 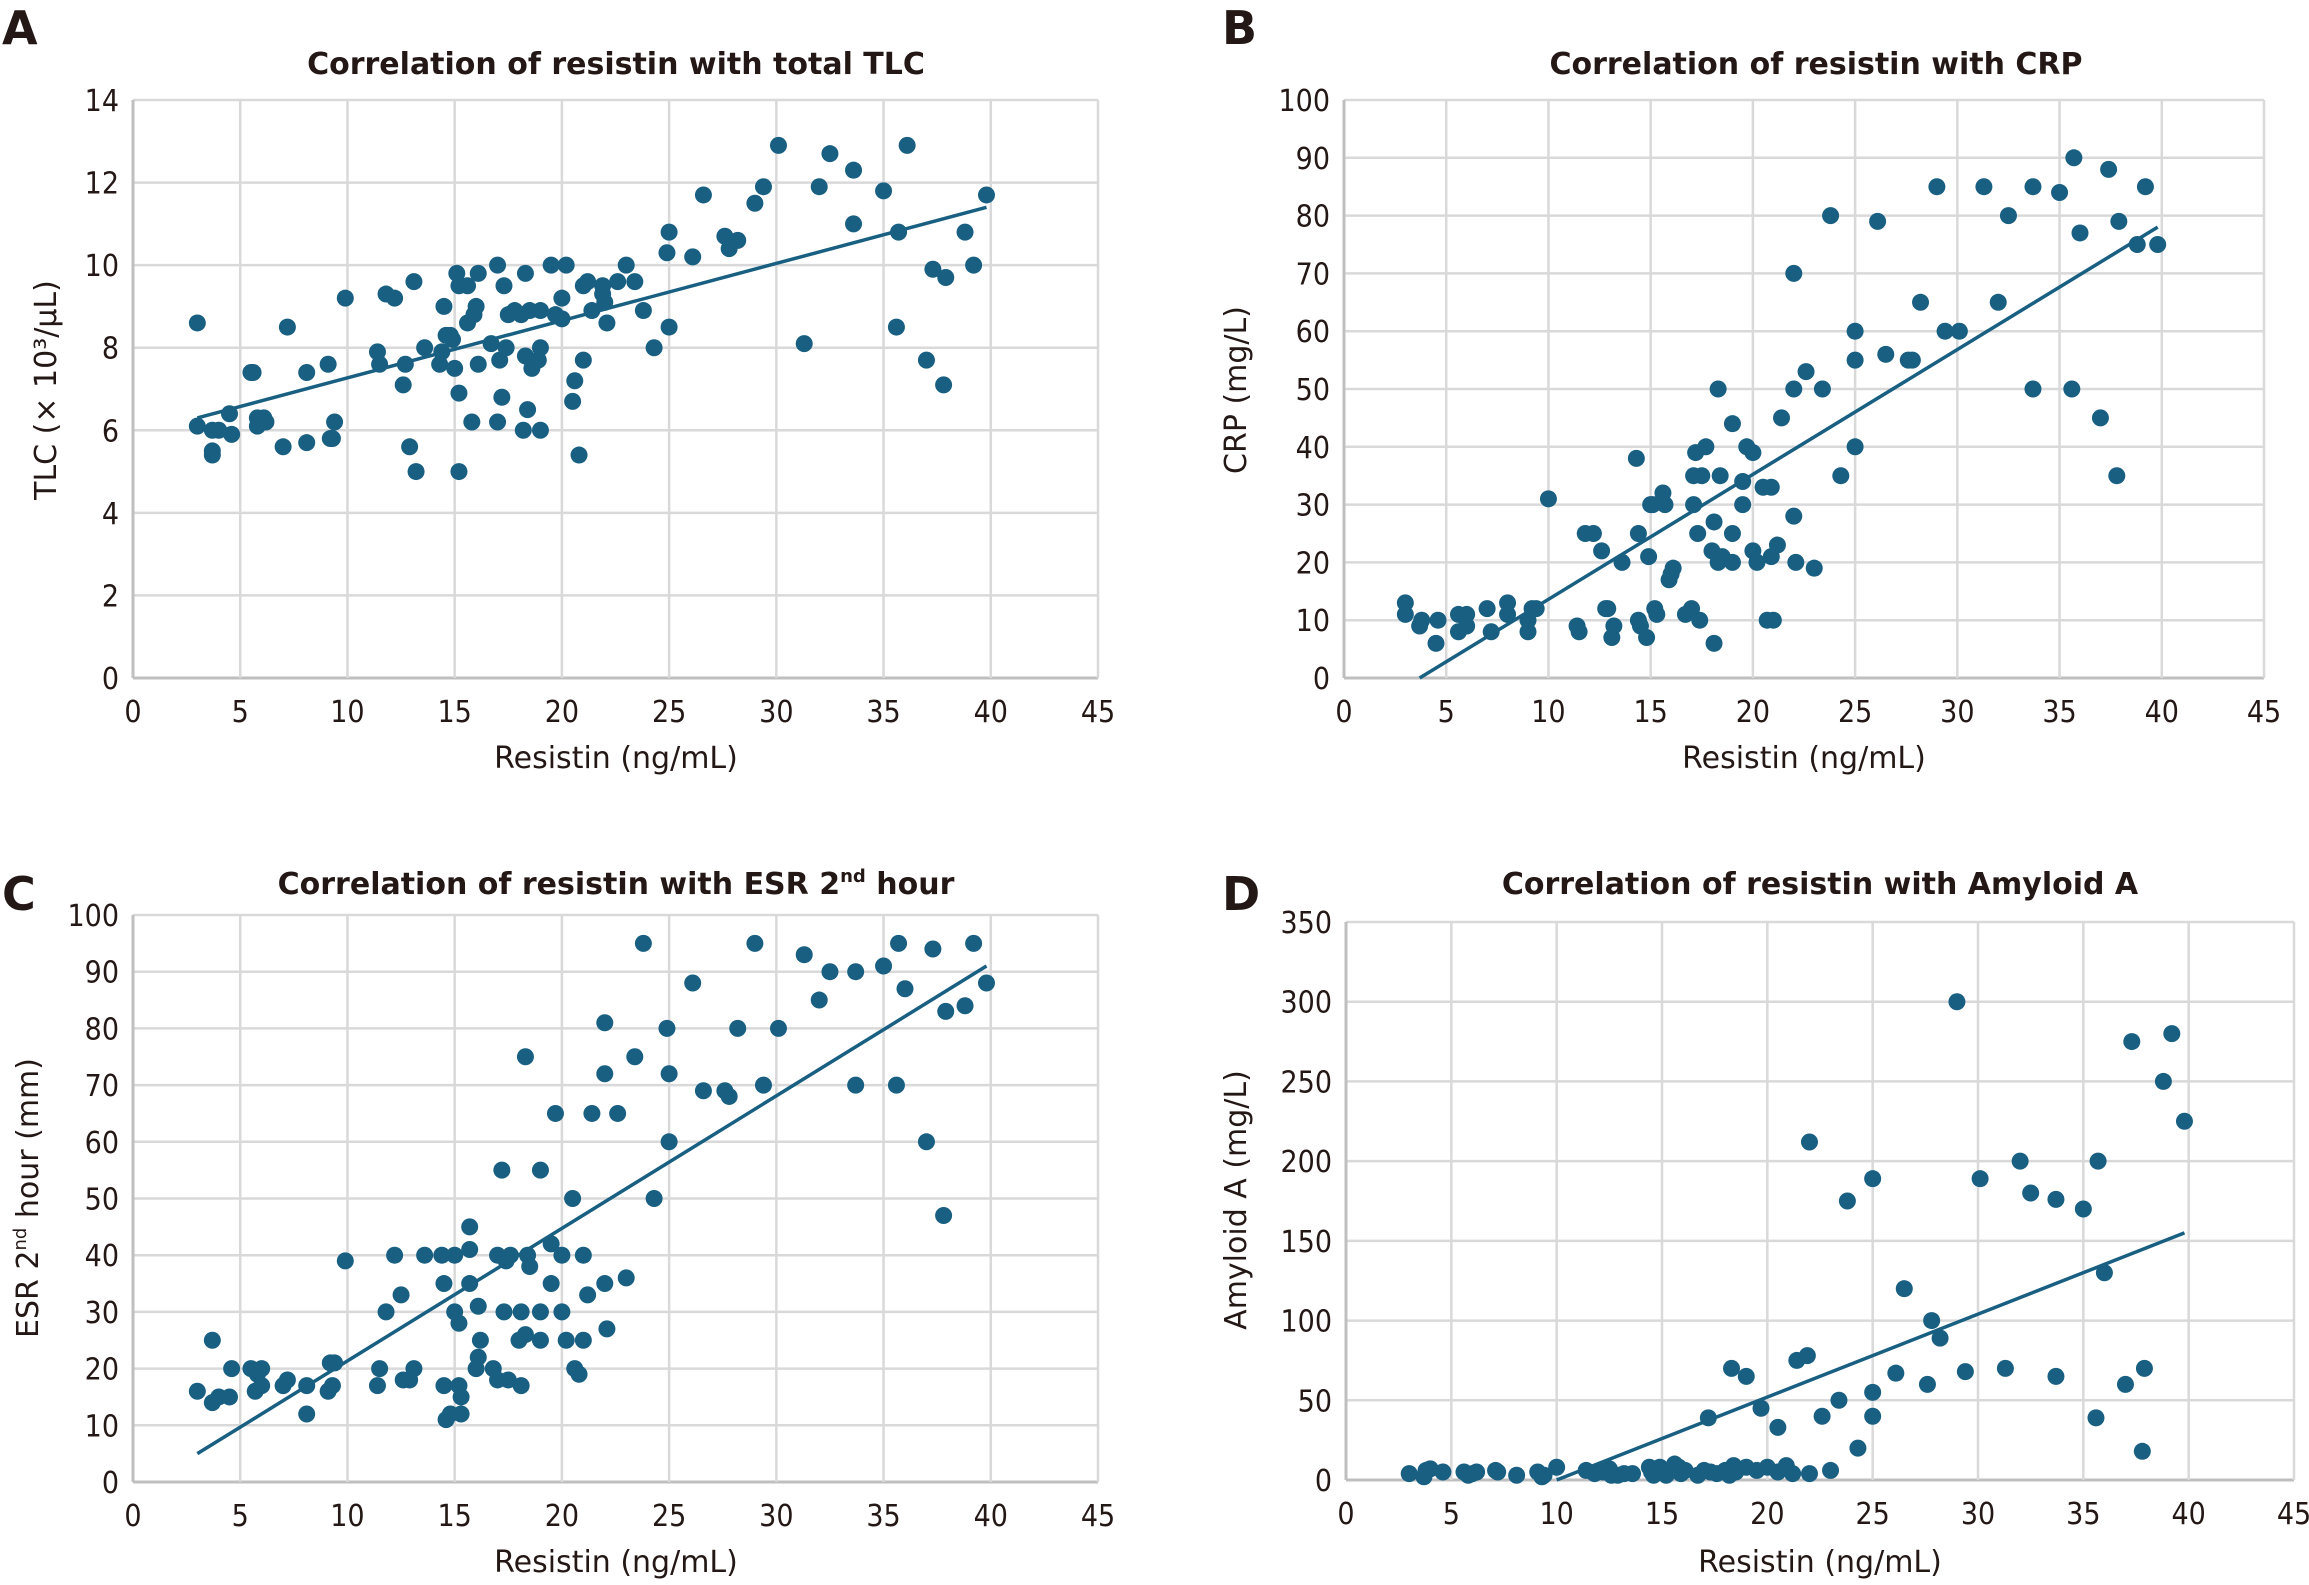 I want to click on x-tick-label-b: 20, so click(x=1753, y=712).